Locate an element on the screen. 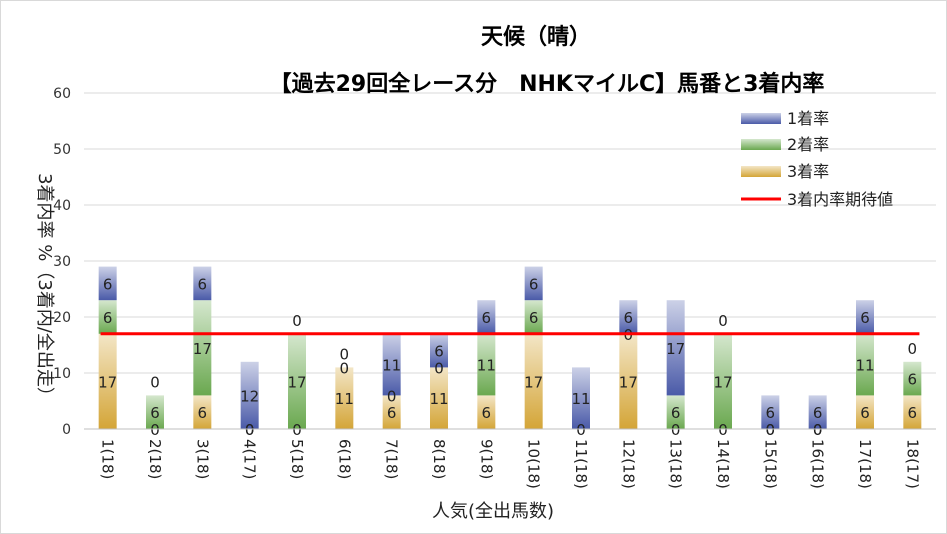 This screenshot has height=534, width=947. y-tick-label: 20 is located at coordinates (62, 318).